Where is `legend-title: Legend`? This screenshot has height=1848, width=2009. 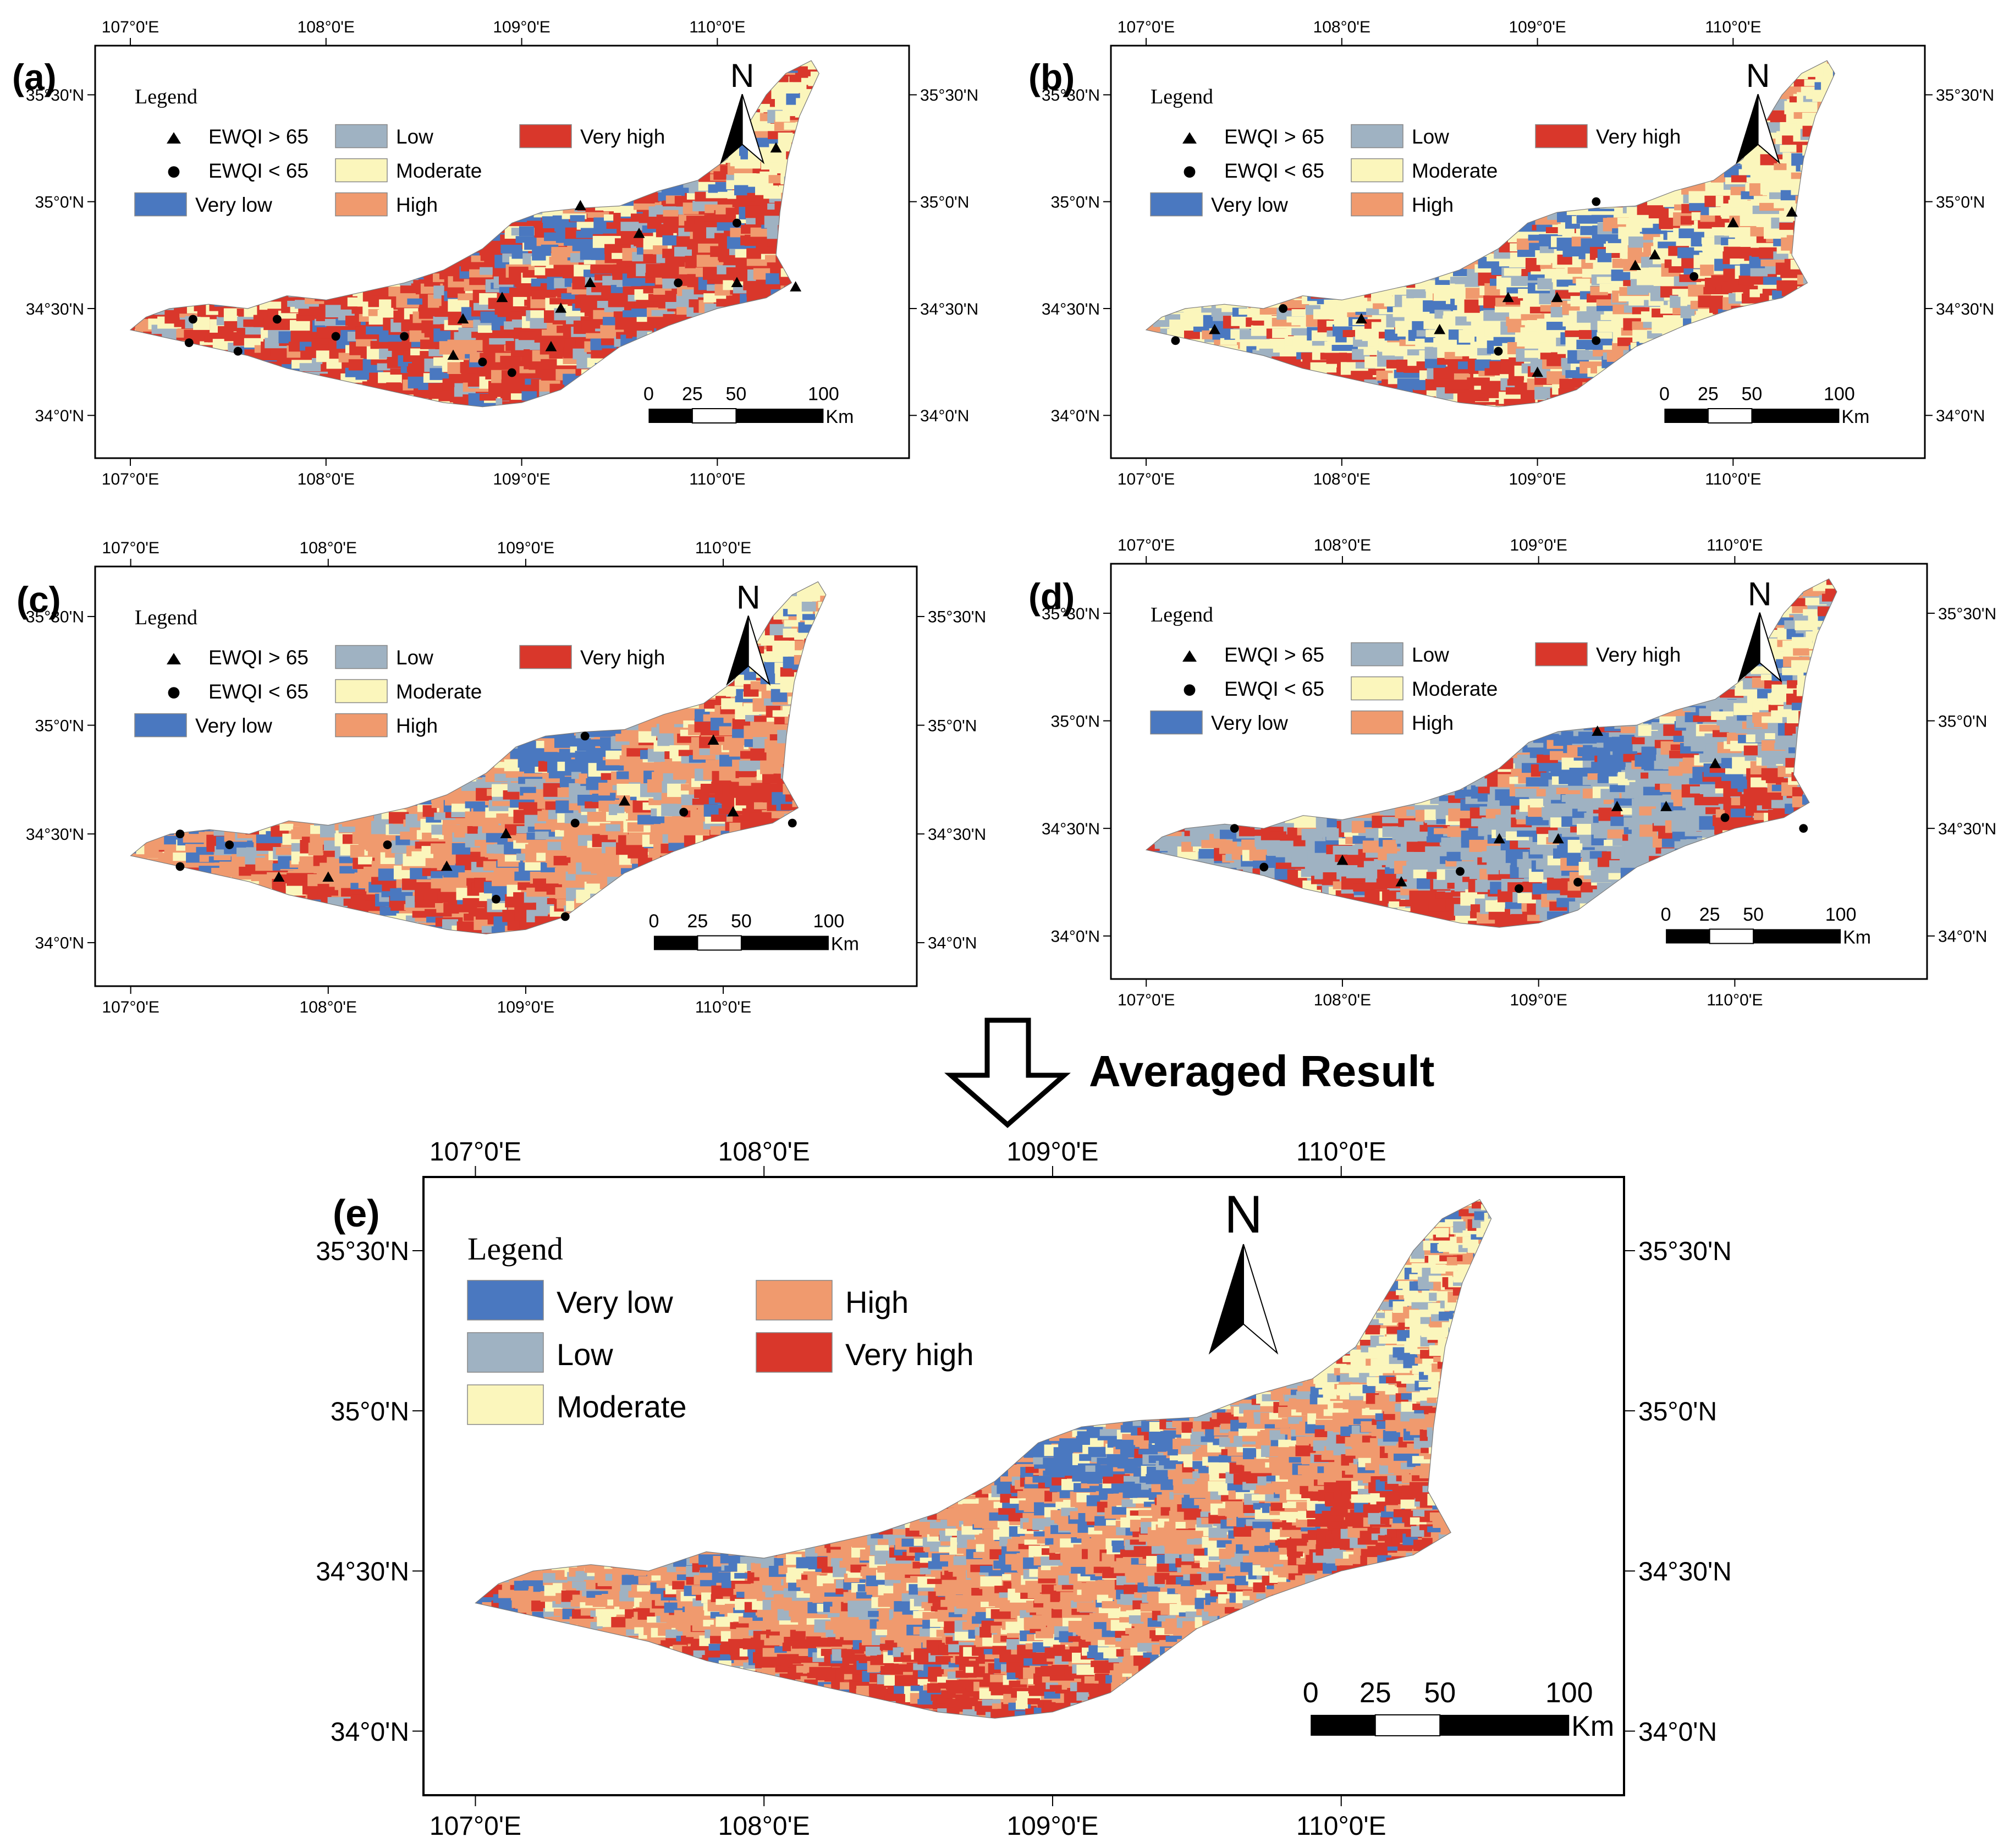
legend-title: Legend is located at coordinates (166, 96).